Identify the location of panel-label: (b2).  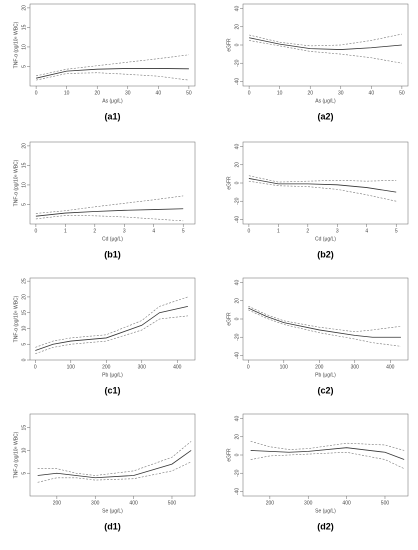
(325, 254).